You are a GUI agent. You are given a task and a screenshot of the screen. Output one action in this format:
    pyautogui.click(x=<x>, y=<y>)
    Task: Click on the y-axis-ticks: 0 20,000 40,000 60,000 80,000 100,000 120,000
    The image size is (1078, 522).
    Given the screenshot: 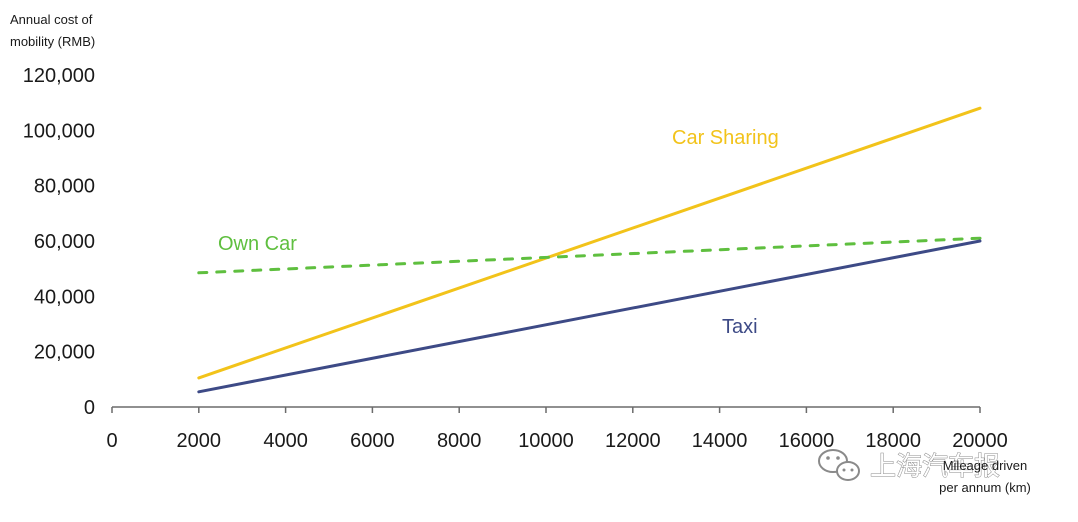 What is the action you would take?
    pyautogui.click(x=59, y=242)
    